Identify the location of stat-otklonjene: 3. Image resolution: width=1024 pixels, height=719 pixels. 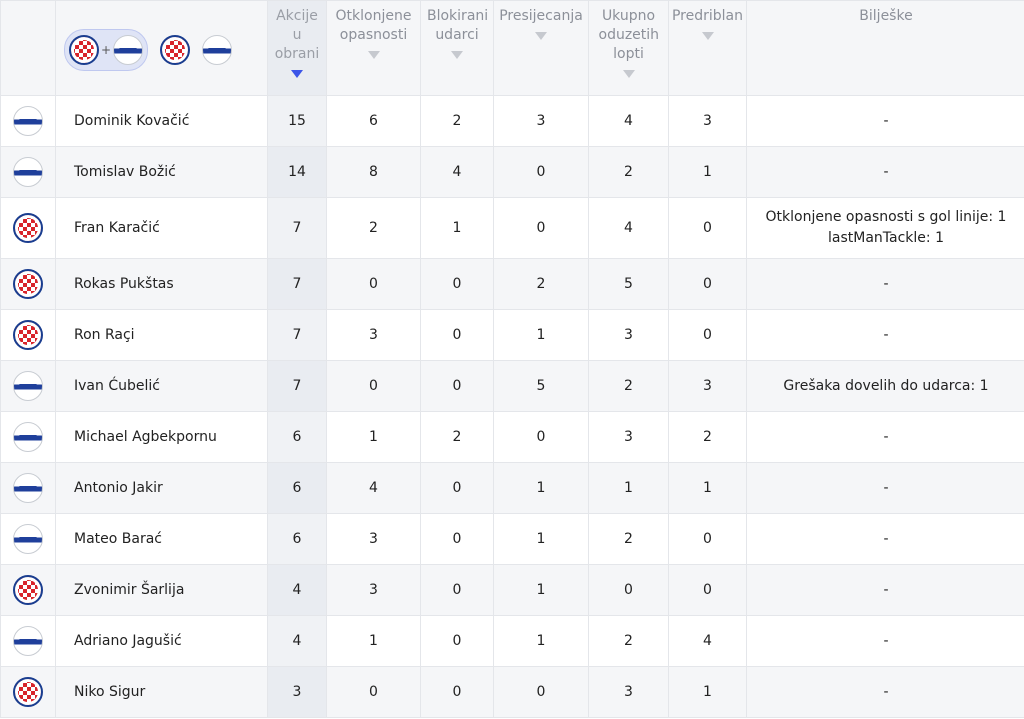
(373, 539).